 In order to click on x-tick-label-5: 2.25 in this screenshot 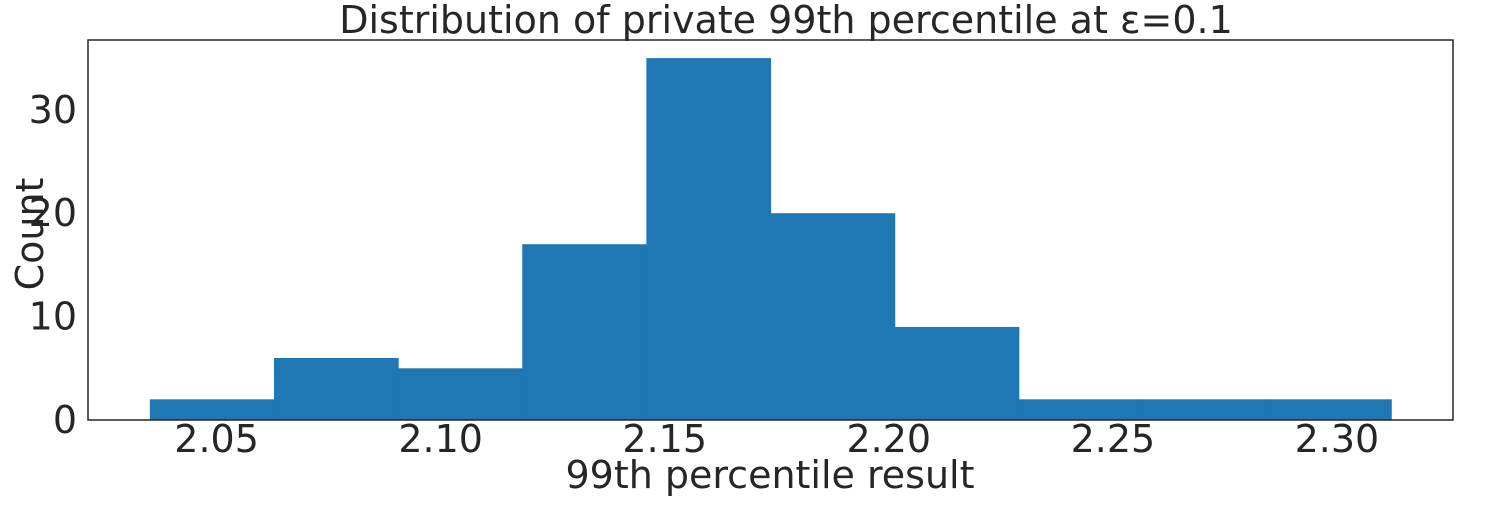, I will do `click(1113, 439)`.